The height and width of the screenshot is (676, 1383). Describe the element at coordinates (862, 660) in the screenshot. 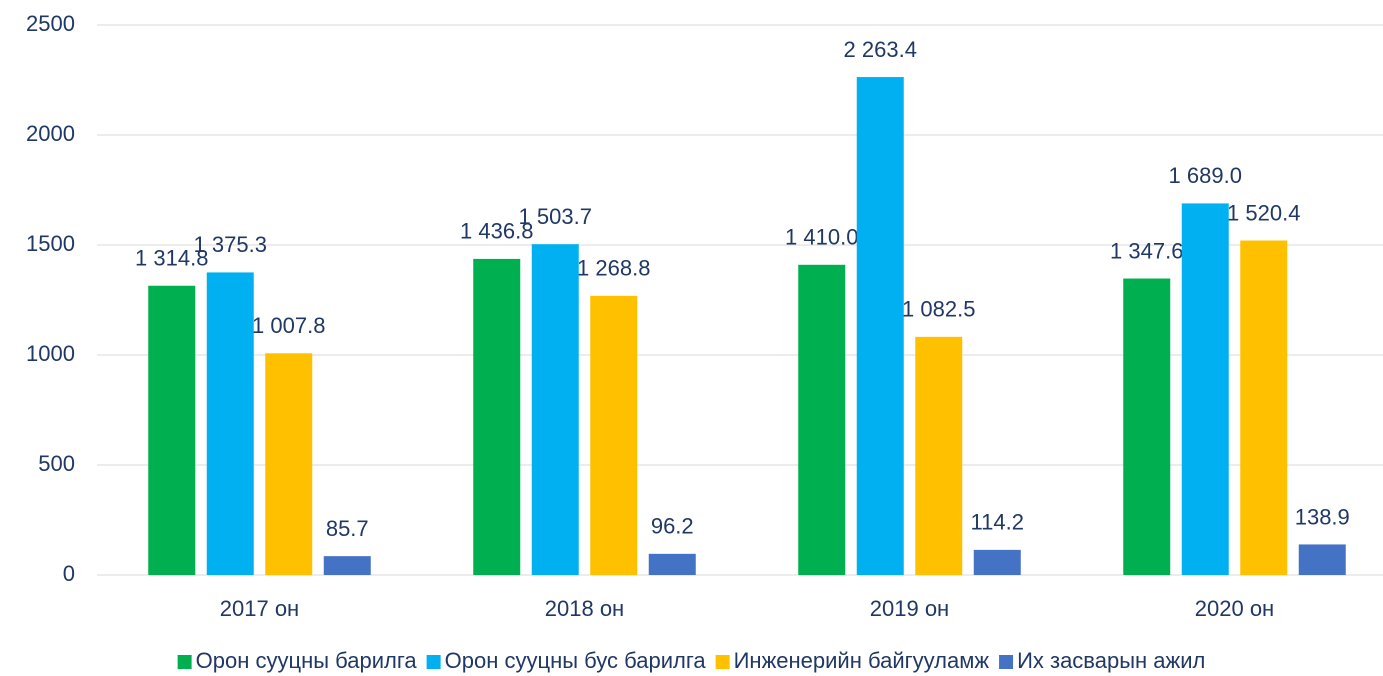

I see `legend-label: Инженерийн байгууламж` at that location.